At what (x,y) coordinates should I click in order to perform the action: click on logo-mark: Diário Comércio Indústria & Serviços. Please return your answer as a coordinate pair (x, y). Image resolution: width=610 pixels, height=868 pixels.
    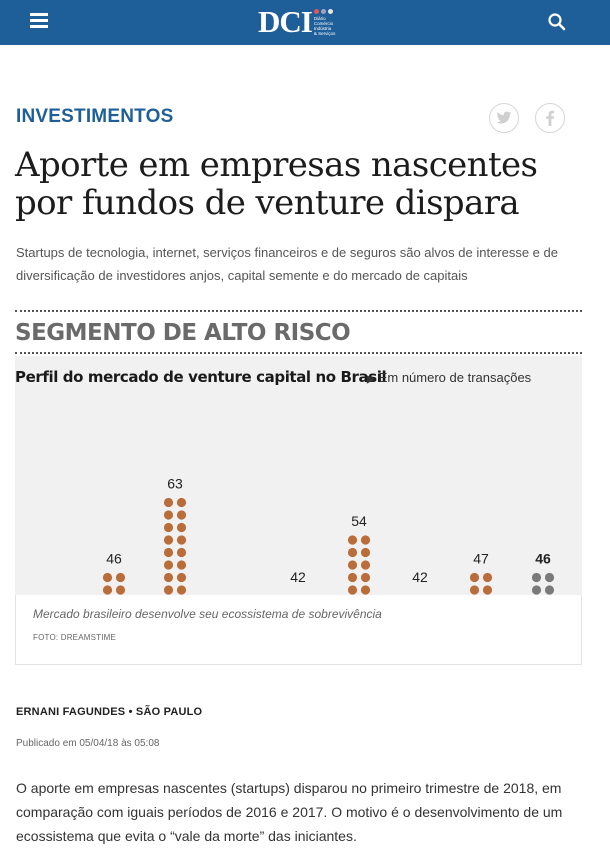
    Looking at the image, I should click on (328, 22).